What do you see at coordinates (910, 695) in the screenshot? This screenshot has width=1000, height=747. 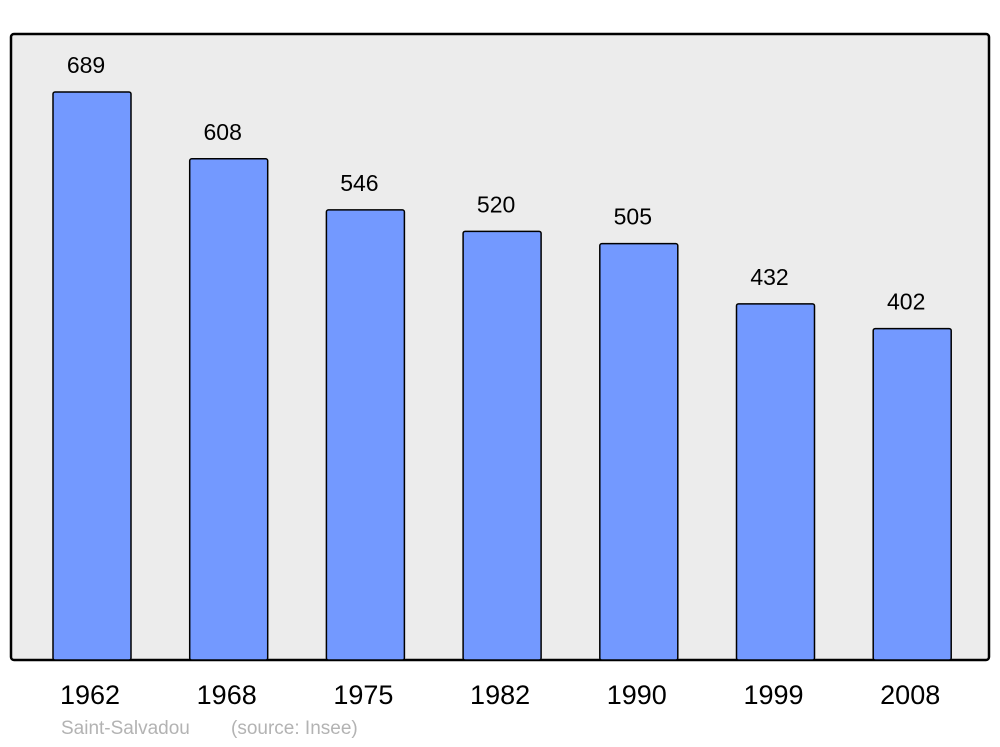 I see `x-tick-label-2008: 2008` at bounding box center [910, 695].